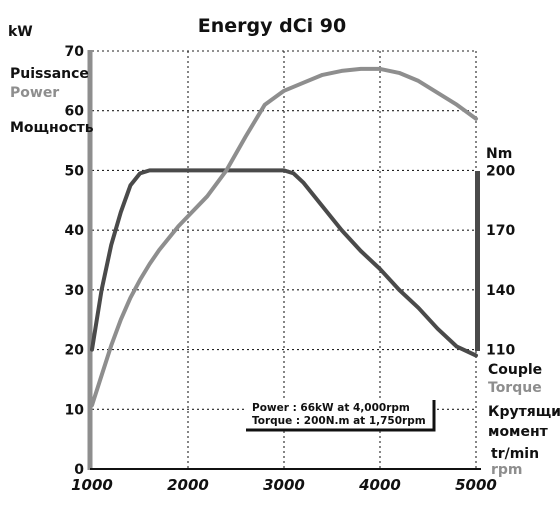 The image size is (560, 505). What do you see at coordinates (524, 412) in the screenshot?
I see `right-label-krutyashchiy: Крутящий` at bounding box center [524, 412].